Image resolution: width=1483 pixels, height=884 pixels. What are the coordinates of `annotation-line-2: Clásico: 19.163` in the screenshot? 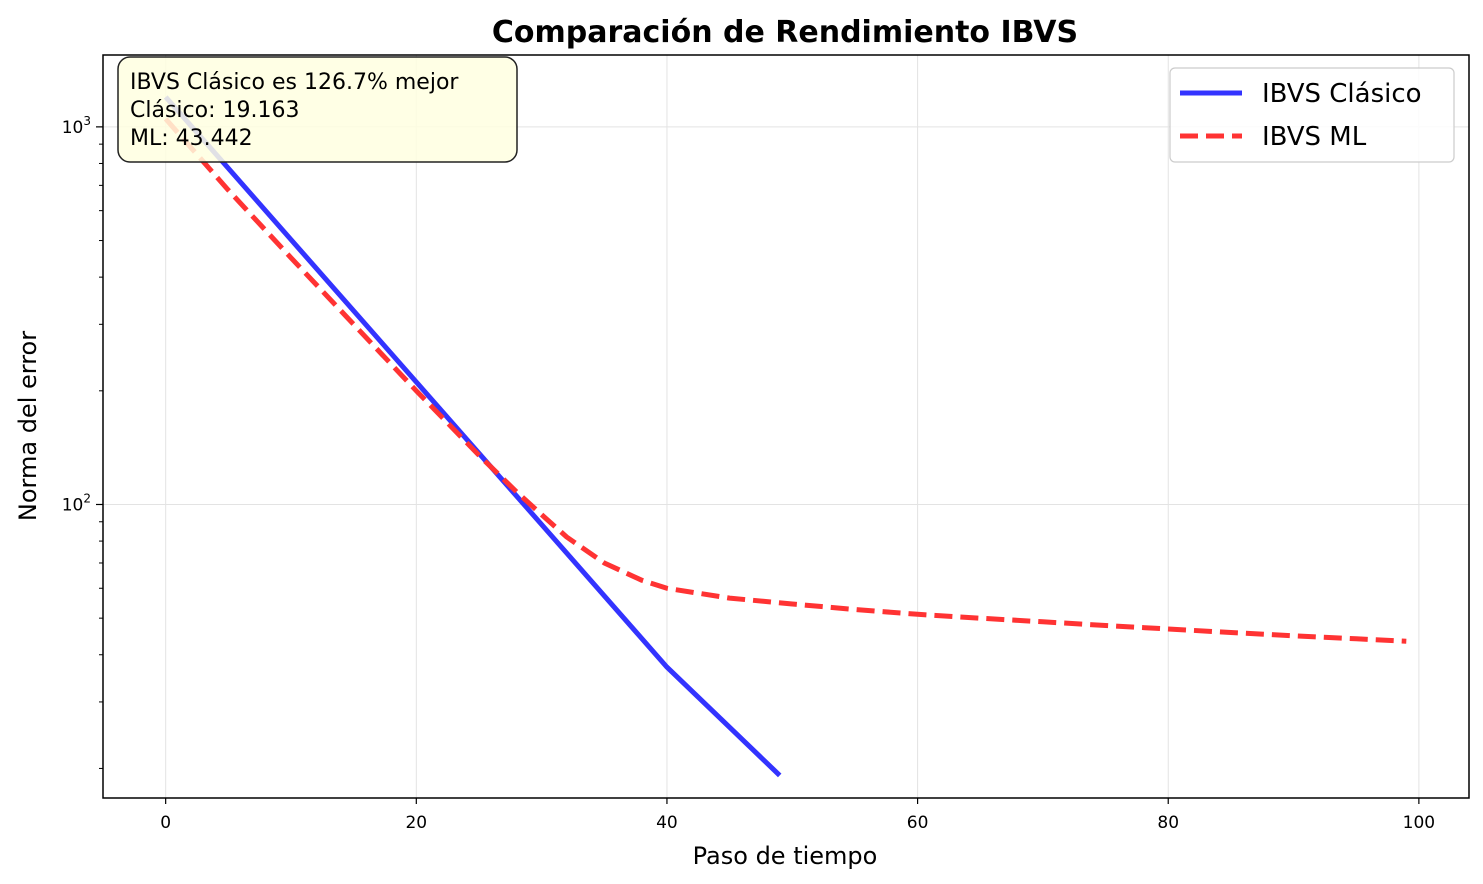 It's located at (214, 110).